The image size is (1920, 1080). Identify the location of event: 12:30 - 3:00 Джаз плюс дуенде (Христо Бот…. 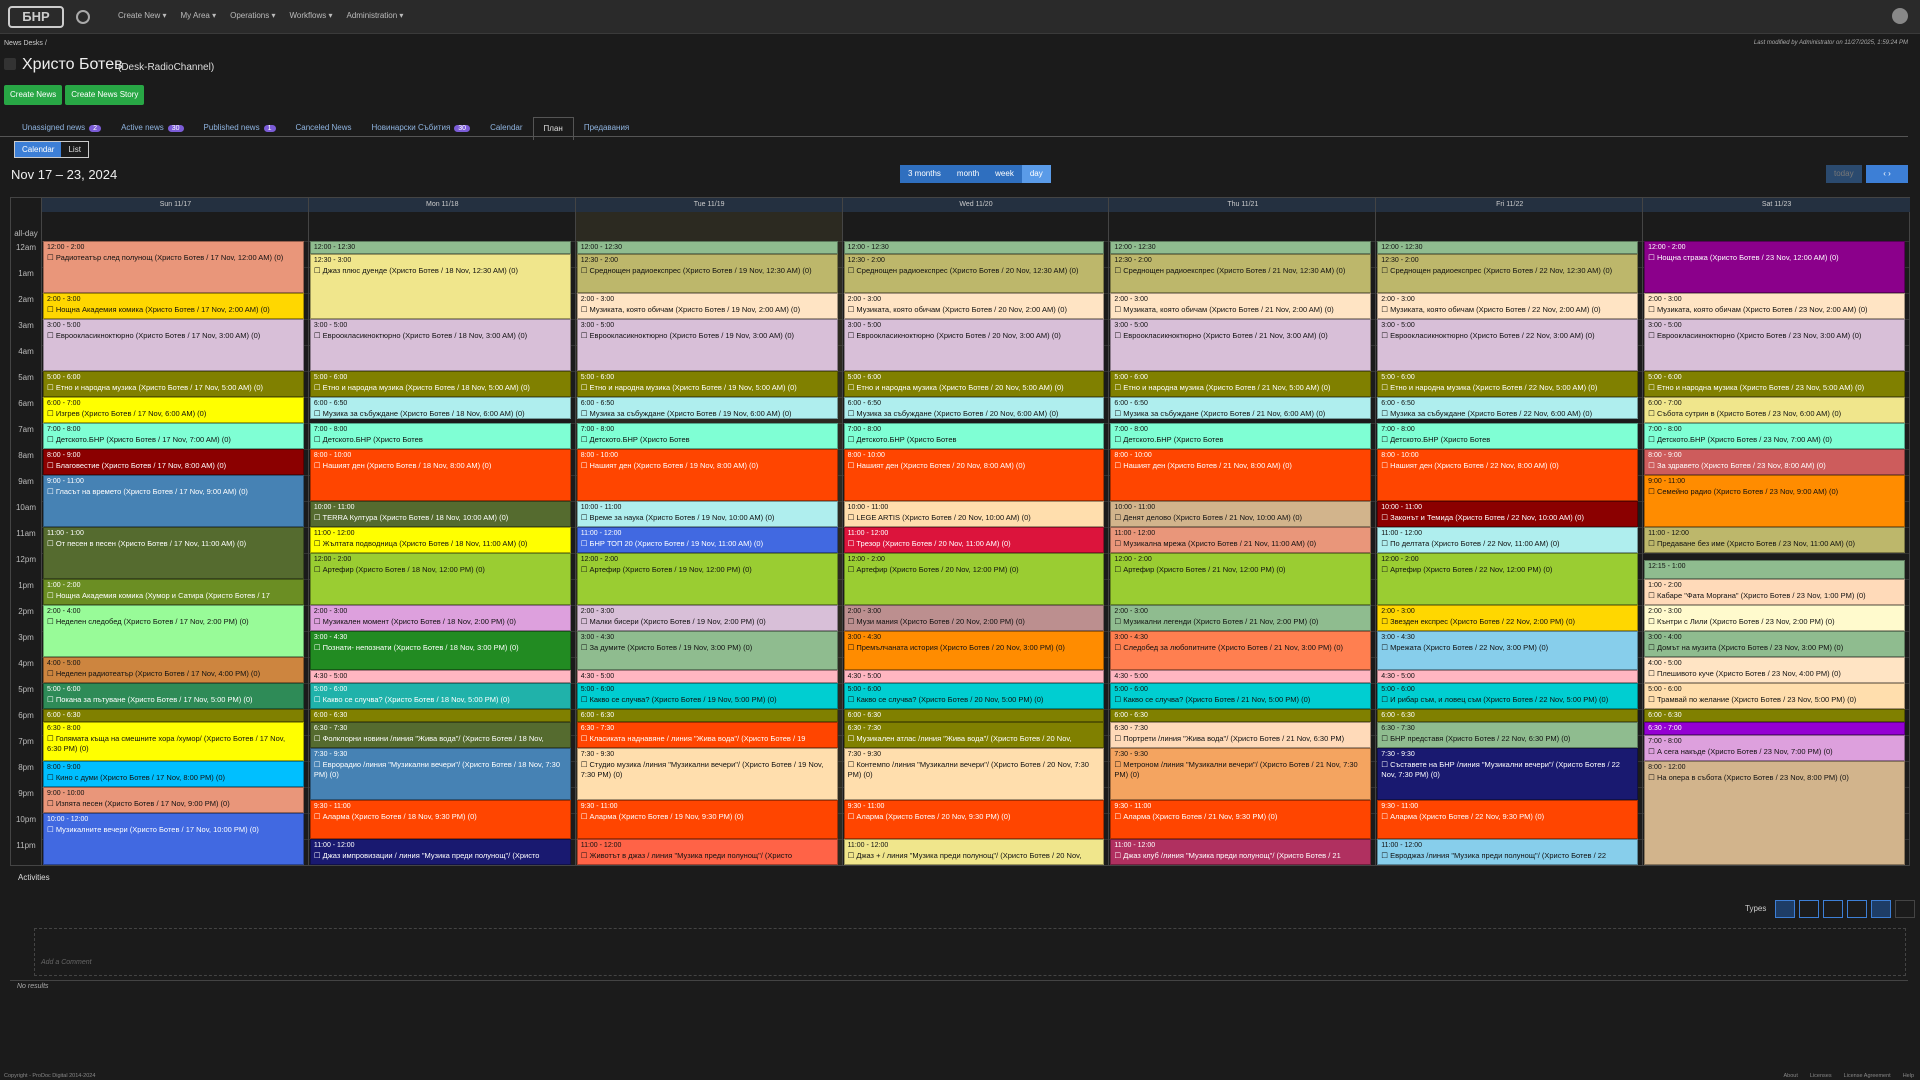
(440, 286).